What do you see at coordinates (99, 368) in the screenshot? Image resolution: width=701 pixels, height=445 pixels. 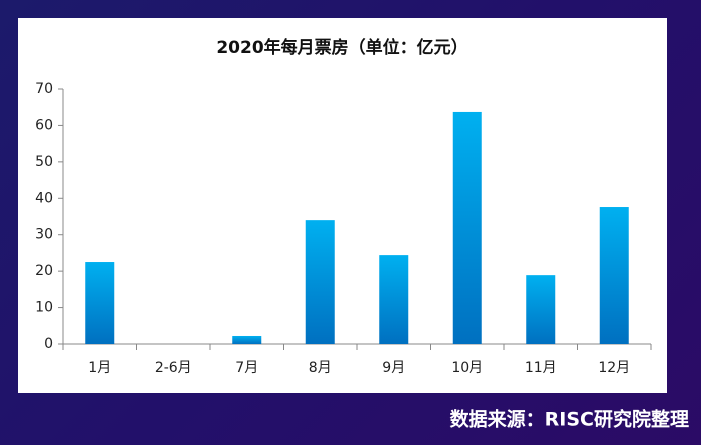 I see `x-tick-label: 1月` at bounding box center [99, 368].